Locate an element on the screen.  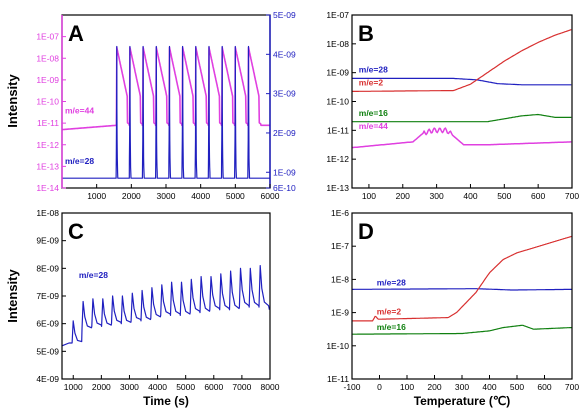
y-tick-label-c-1: 5E-09 is located at coordinates (47, 351).